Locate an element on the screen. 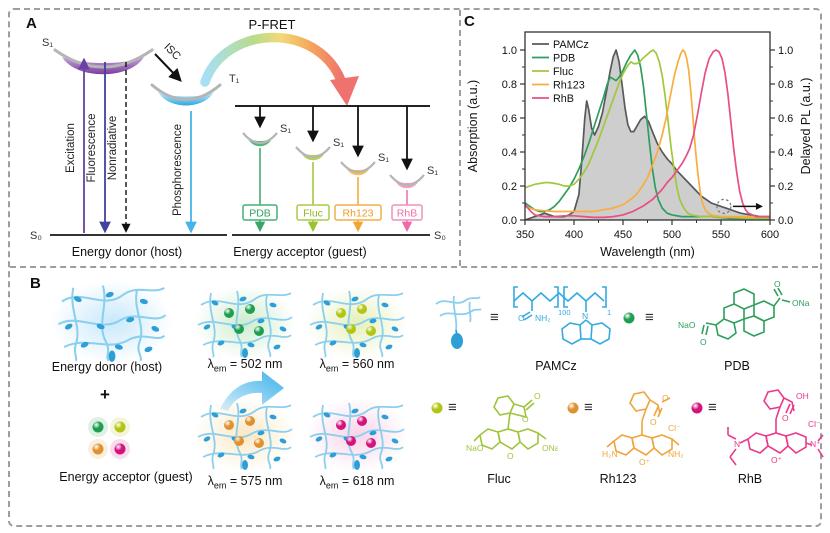  rhb-dot-icon is located at coordinates (697, 408).